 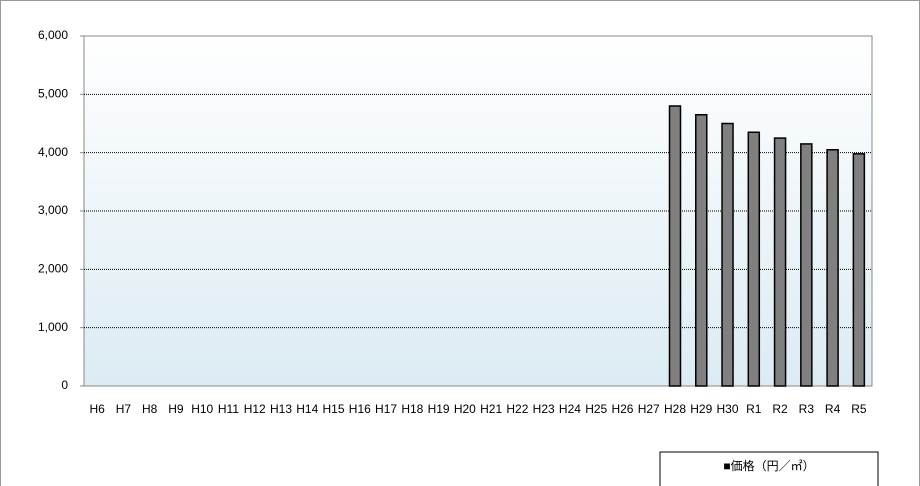 What do you see at coordinates (334, 409) in the screenshot?
I see `x-tick-label: H15` at bounding box center [334, 409].